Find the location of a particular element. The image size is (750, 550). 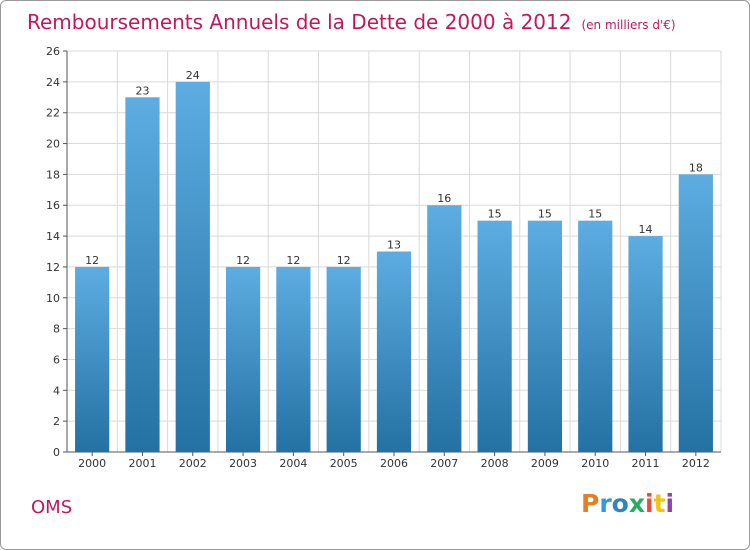

value-label-2001: 23 is located at coordinates (142, 90).